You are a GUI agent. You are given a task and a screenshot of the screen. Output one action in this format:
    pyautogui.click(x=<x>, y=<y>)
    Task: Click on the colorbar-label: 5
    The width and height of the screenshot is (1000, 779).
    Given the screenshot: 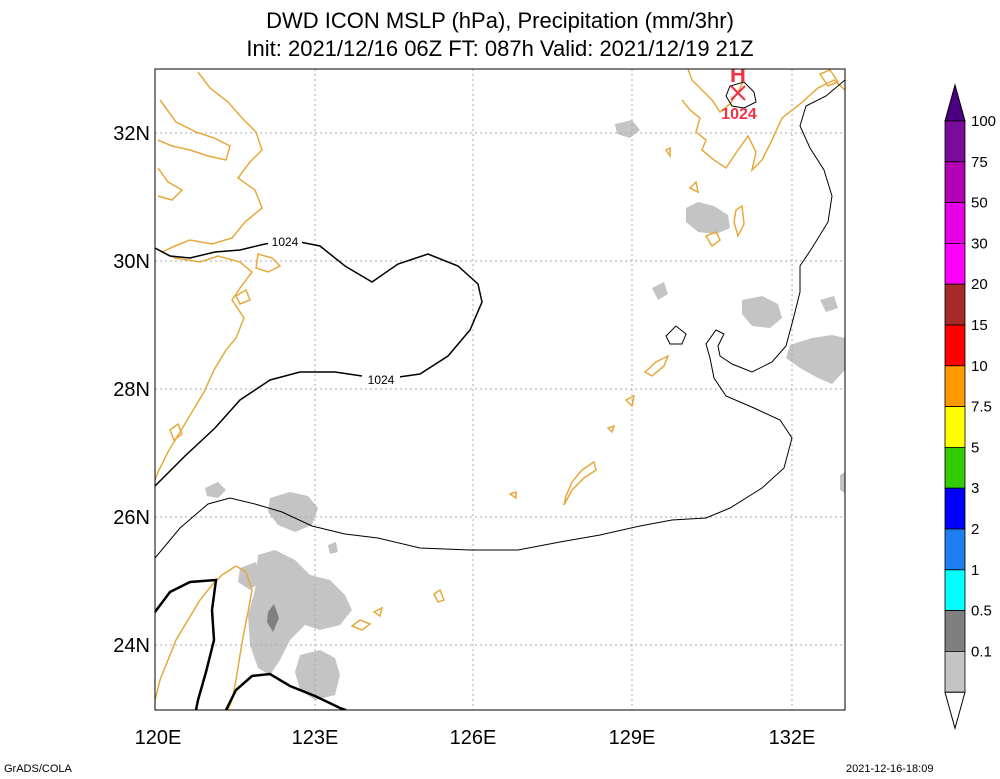 What is the action you would take?
    pyautogui.click(x=975, y=447)
    